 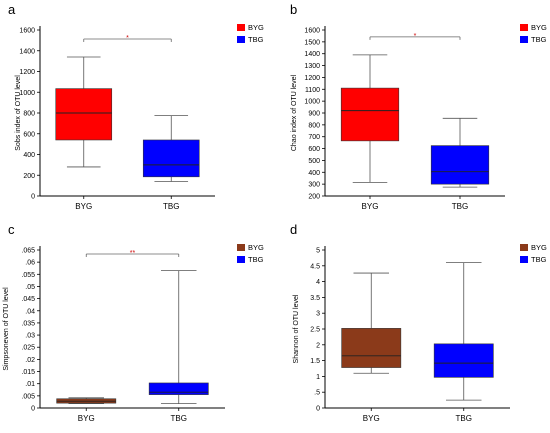 What do you see at coordinates (27, 31) in the screenshot?
I see `y-tick-label: 1600` at bounding box center [27, 31].